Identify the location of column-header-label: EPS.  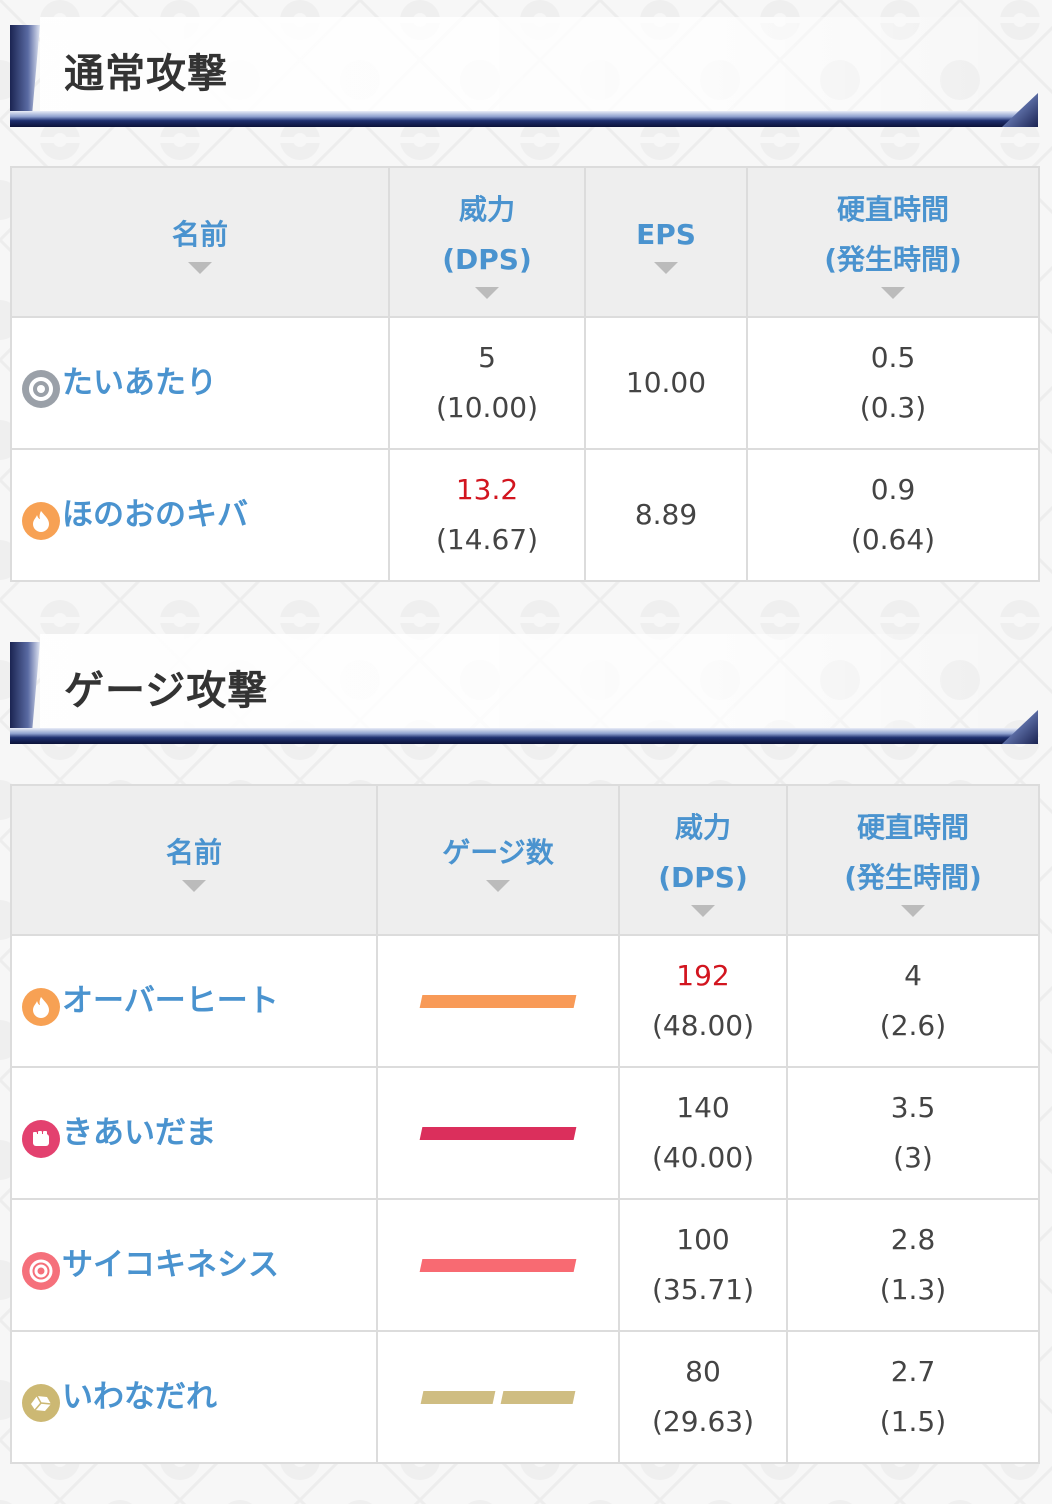
(666, 234).